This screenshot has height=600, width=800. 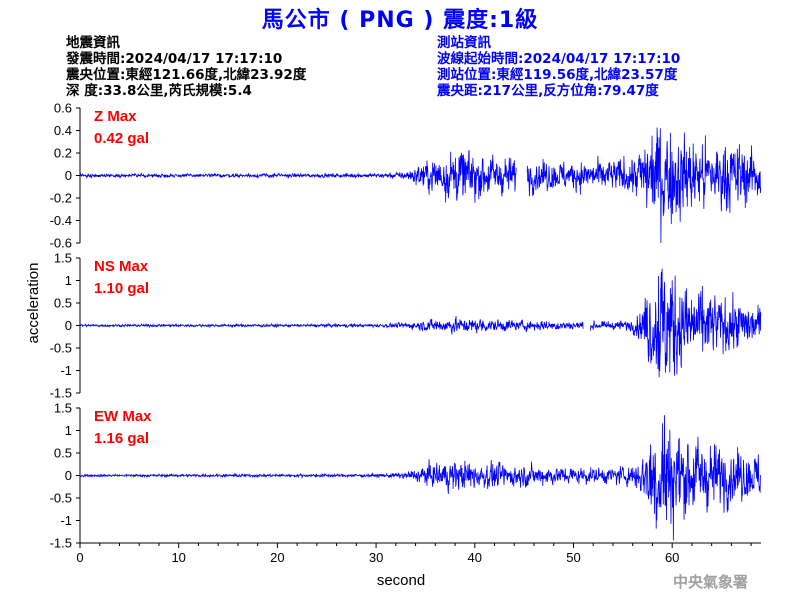 What do you see at coordinates (61, 220) in the screenshot?
I see `y-tick-label-Z: -0.4` at bounding box center [61, 220].